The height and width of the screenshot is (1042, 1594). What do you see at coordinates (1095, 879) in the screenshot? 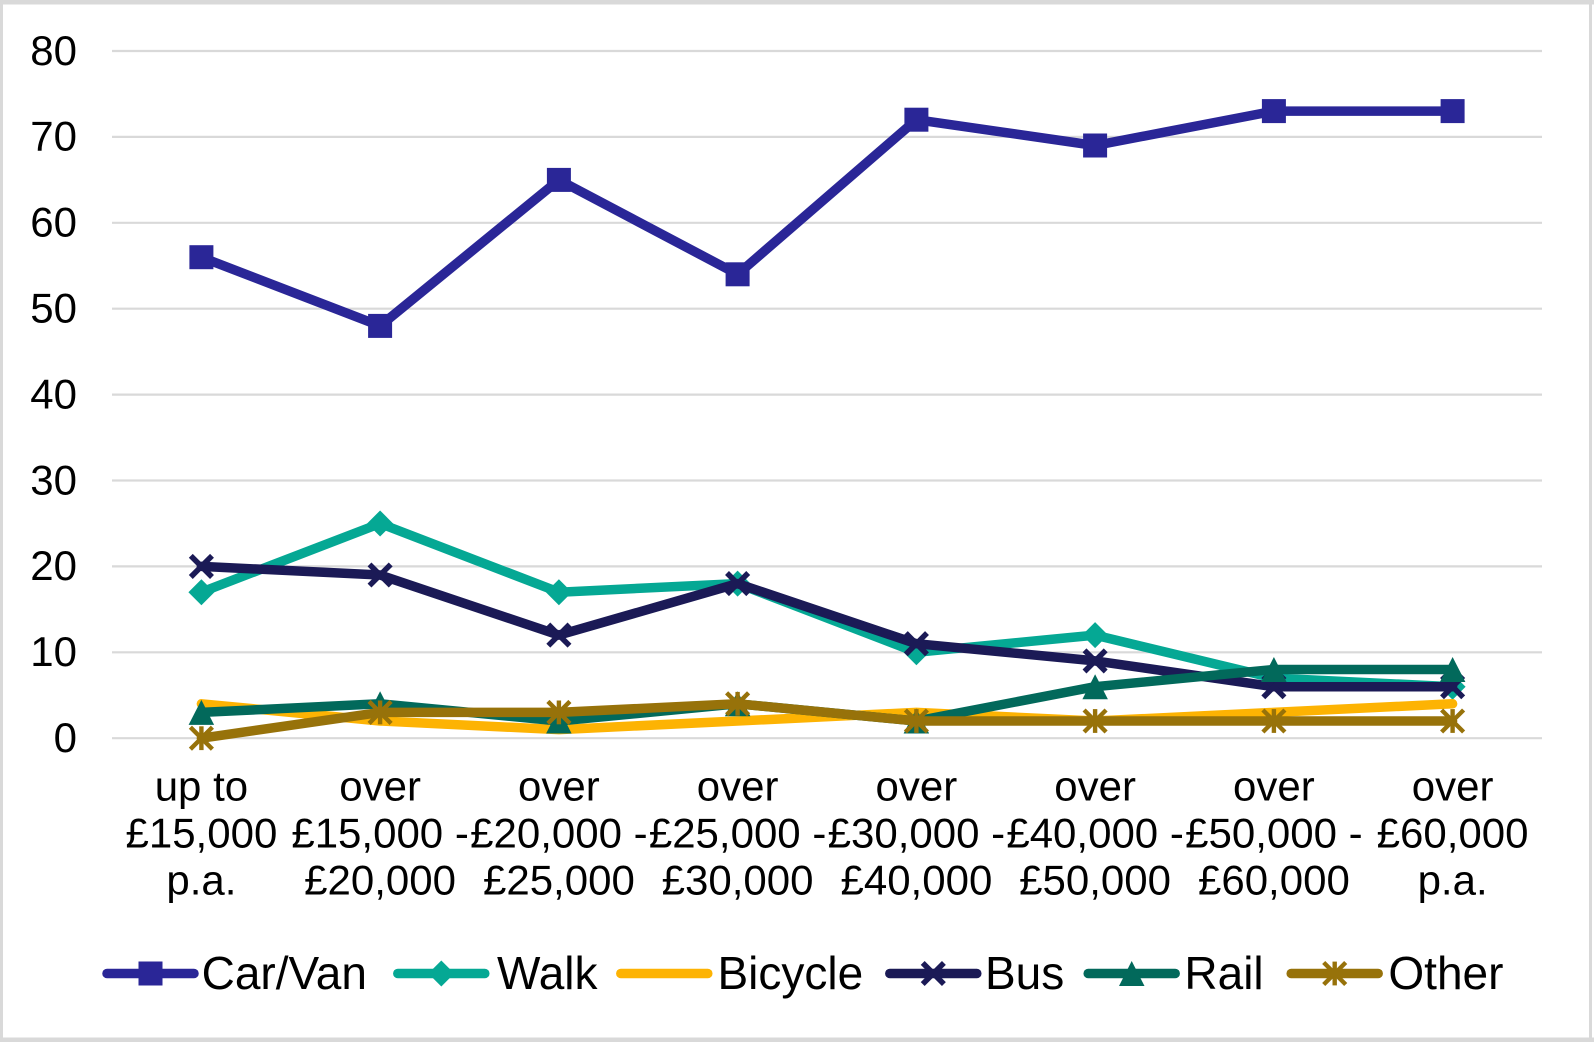
I see `svg-text: £50,000` at bounding box center [1095, 879].